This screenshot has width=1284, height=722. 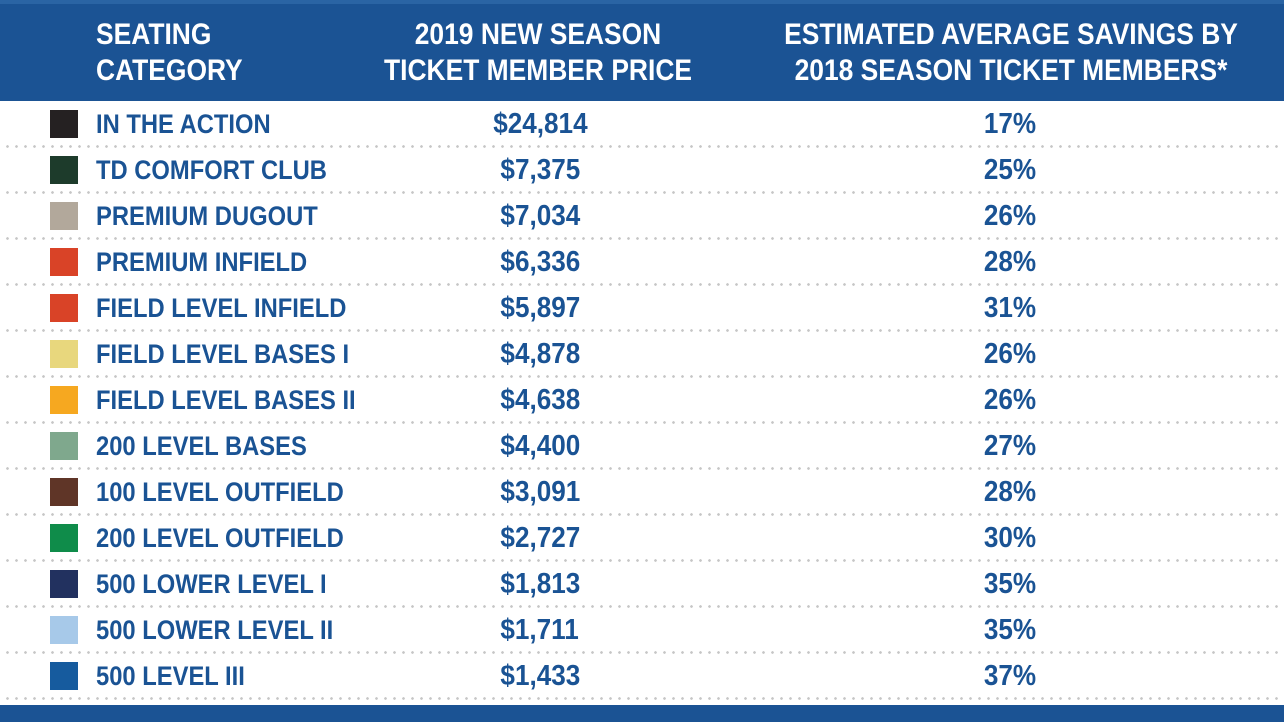 What do you see at coordinates (220, 491) in the screenshot?
I see `category-label: 100 LEVEL OUTFIELD` at bounding box center [220, 491].